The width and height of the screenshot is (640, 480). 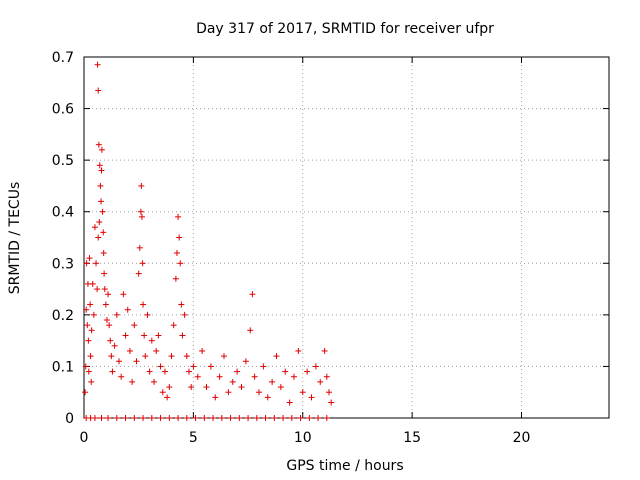 What do you see at coordinates (63, 264) in the screenshot?
I see `y-tick-label: 0.3` at bounding box center [63, 264].